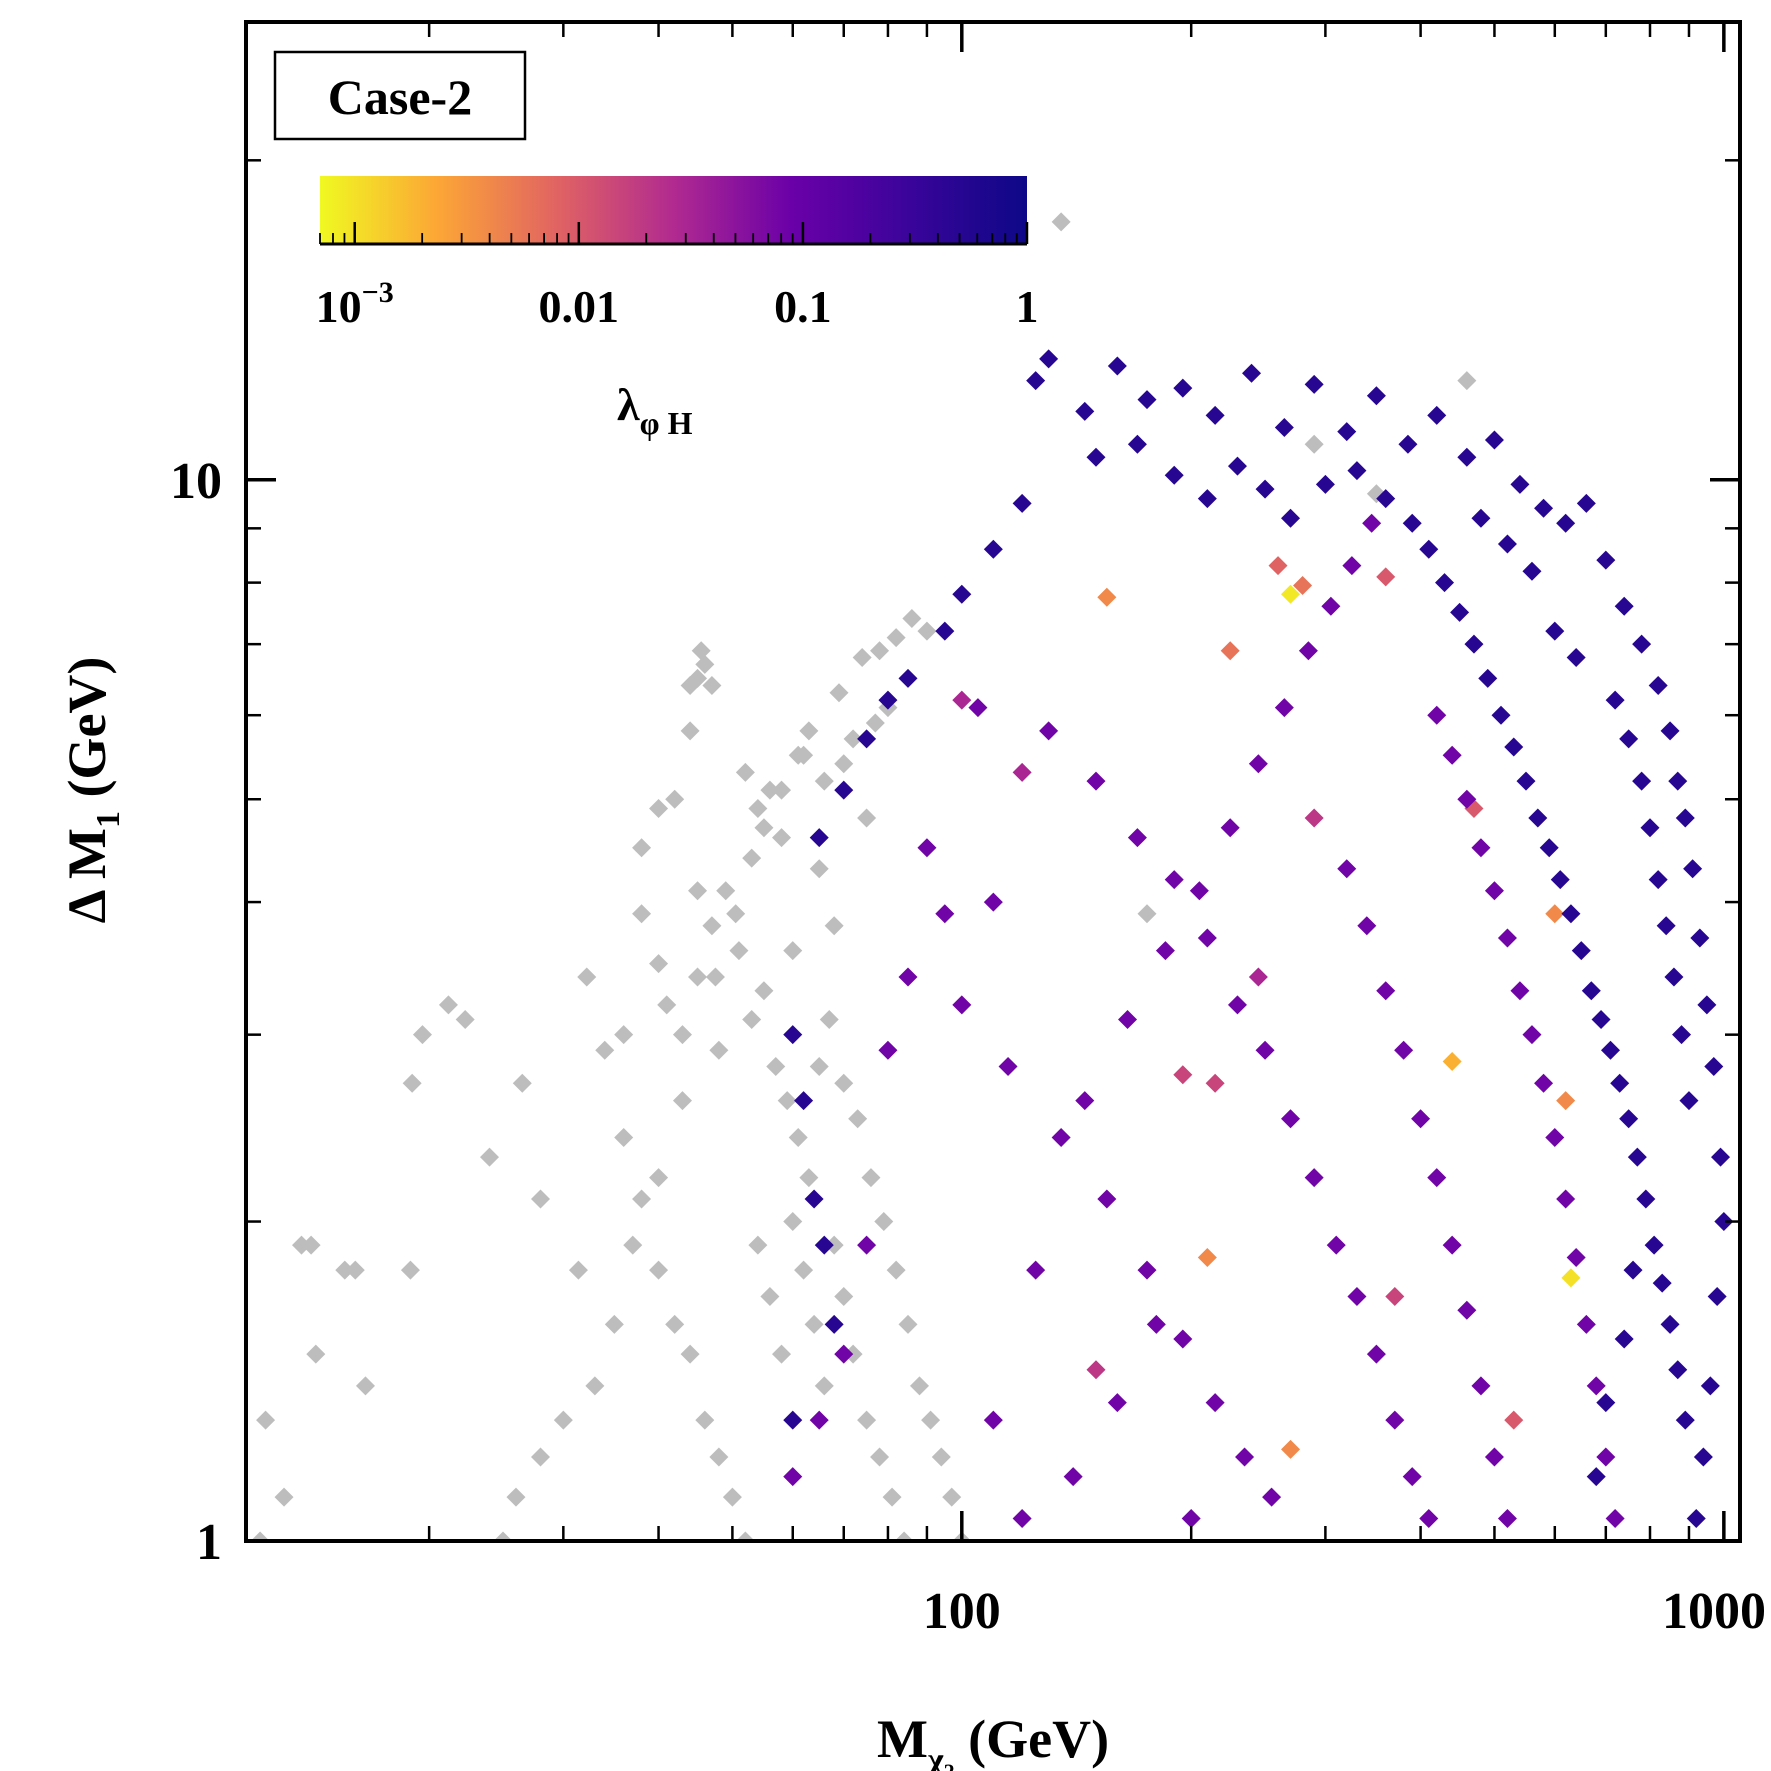 The image size is (1771, 1771). I want to click on colorbar-tick-label: 0.1, so click(803, 306).